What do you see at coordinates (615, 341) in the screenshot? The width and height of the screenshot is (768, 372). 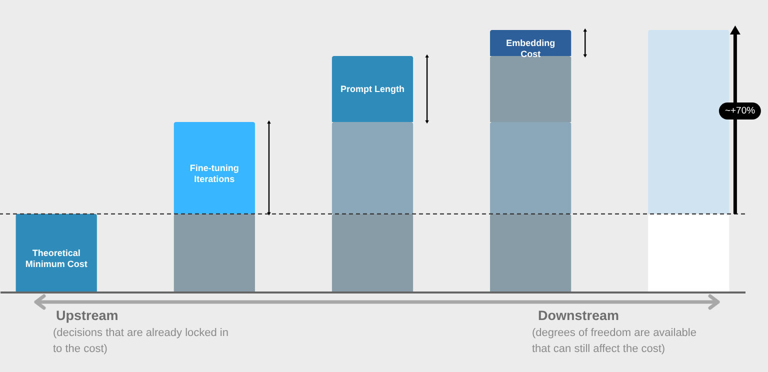 I see `text: (degrees of freedom are available that can still affect the cost)` at bounding box center [615, 341].